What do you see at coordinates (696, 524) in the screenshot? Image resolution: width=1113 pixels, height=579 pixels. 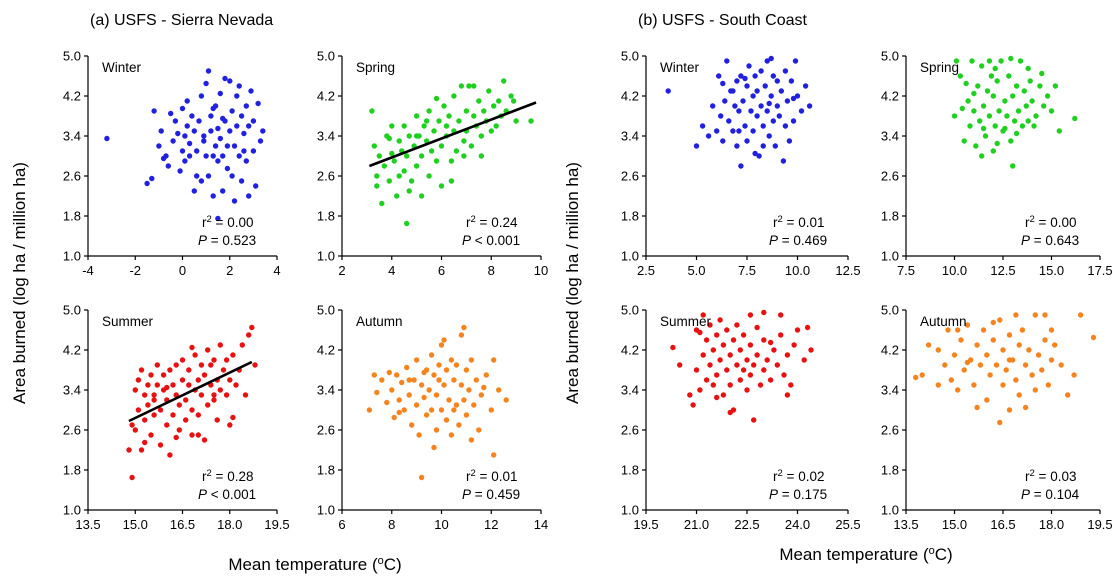 I see `x-tick-label: 21.0` at bounding box center [696, 524].